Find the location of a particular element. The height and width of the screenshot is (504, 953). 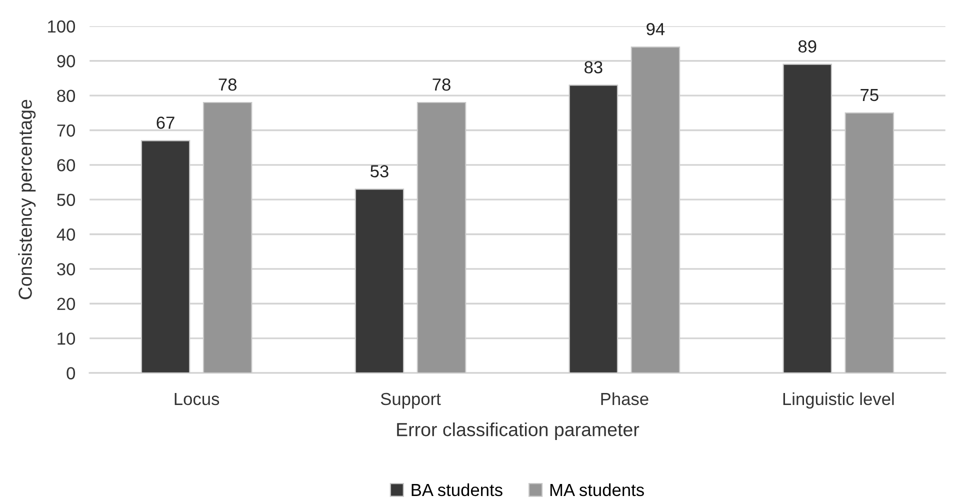

y-tick-label: 0 is located at coordinates (71, 373).